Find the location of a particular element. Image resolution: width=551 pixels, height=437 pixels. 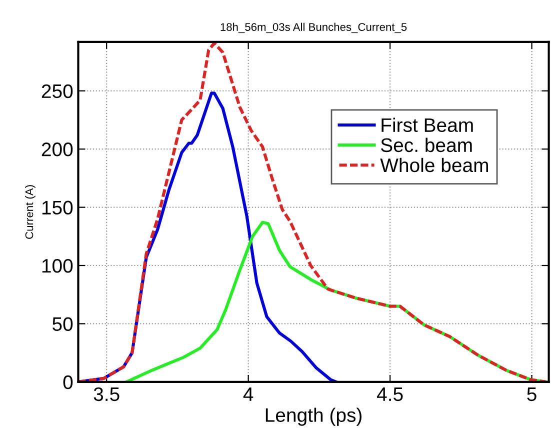

chart-title: 18h_56m_03s All Bunches_Current_5 is located at coordinates (313, 28).